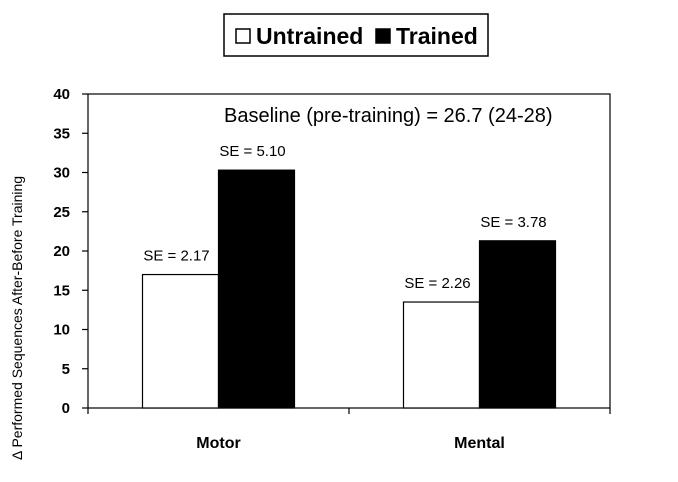 This screenshot has width=678, height=482. I want to click on legend-box, so click(356, 35).